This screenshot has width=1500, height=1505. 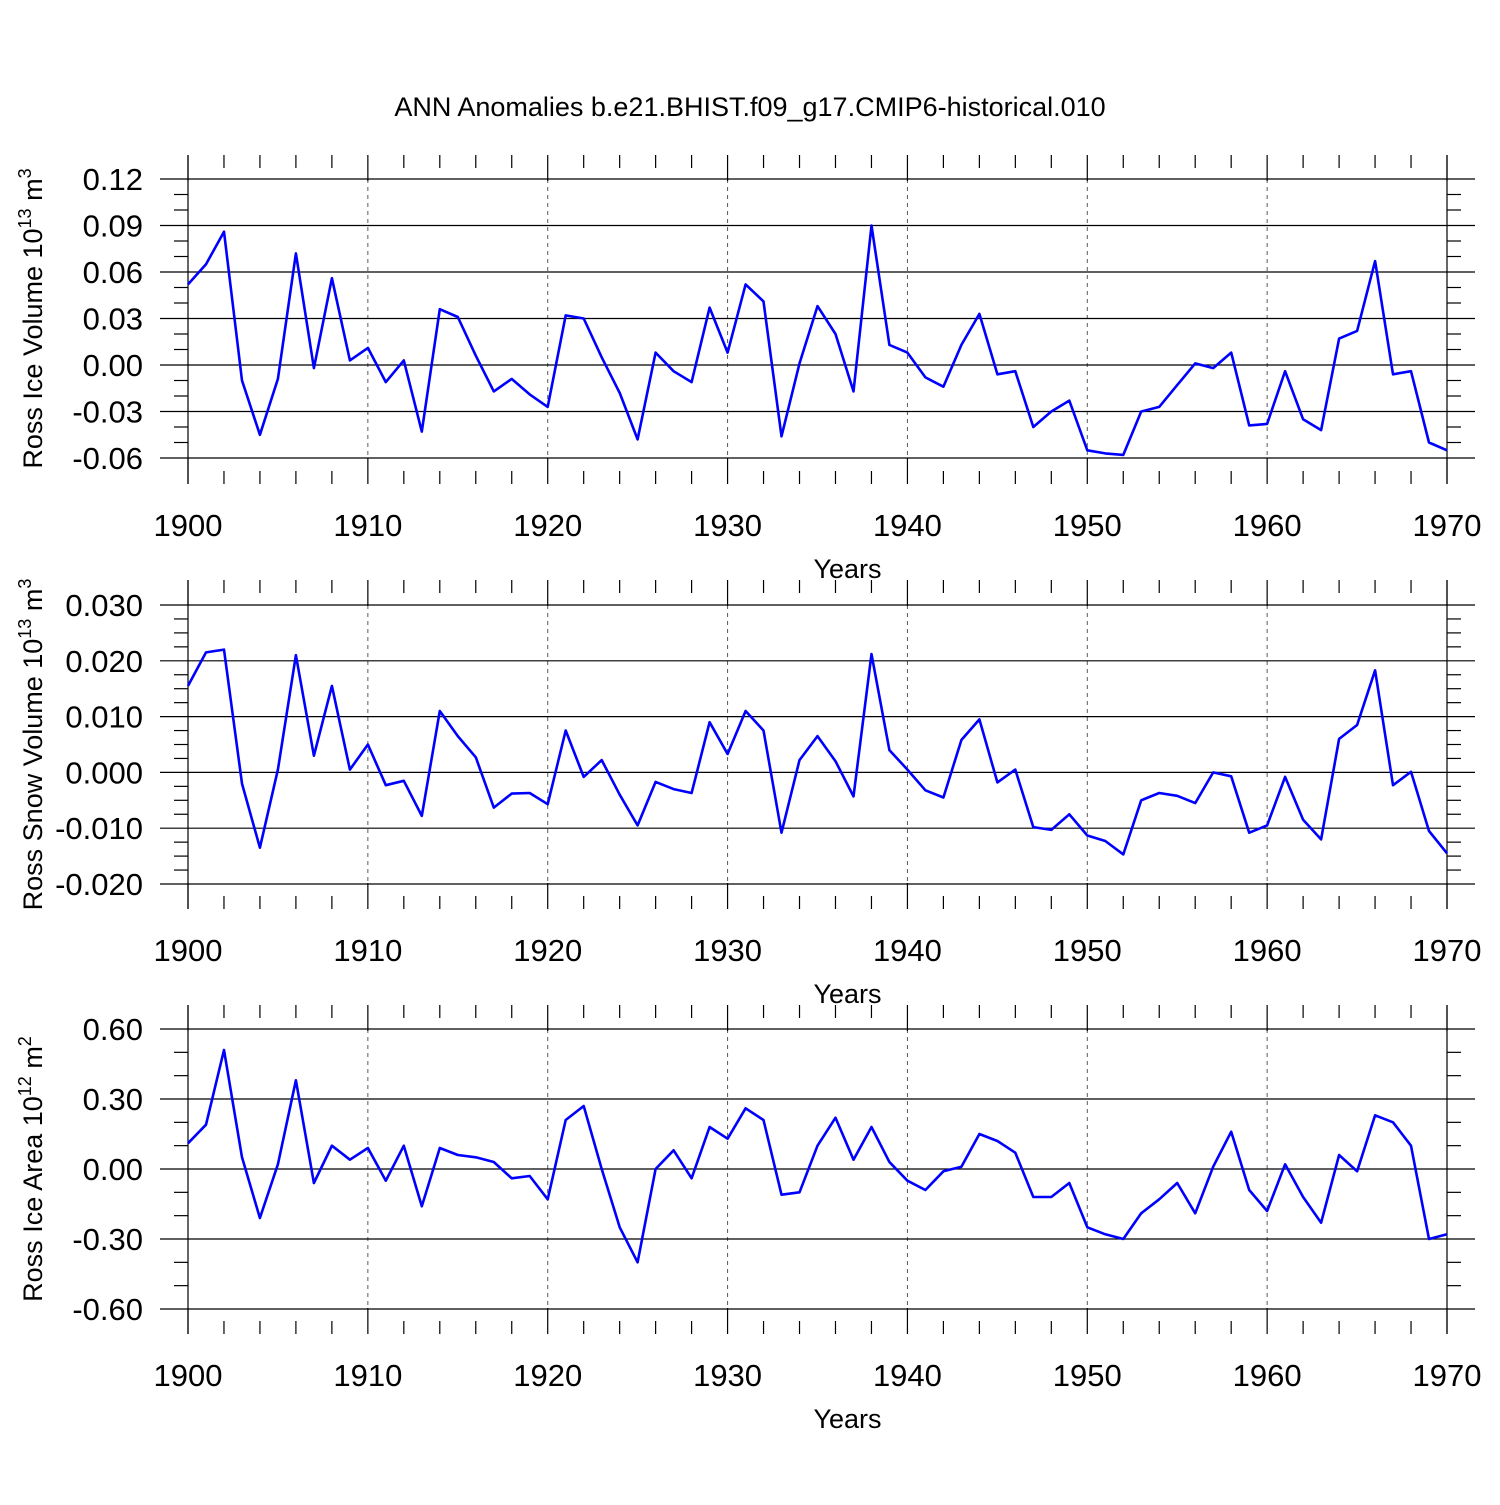 What do you see at coordinates (113, 319) in the screenshot?
I see `y-tick-label: 0.03` at bounding box center [113, 319].